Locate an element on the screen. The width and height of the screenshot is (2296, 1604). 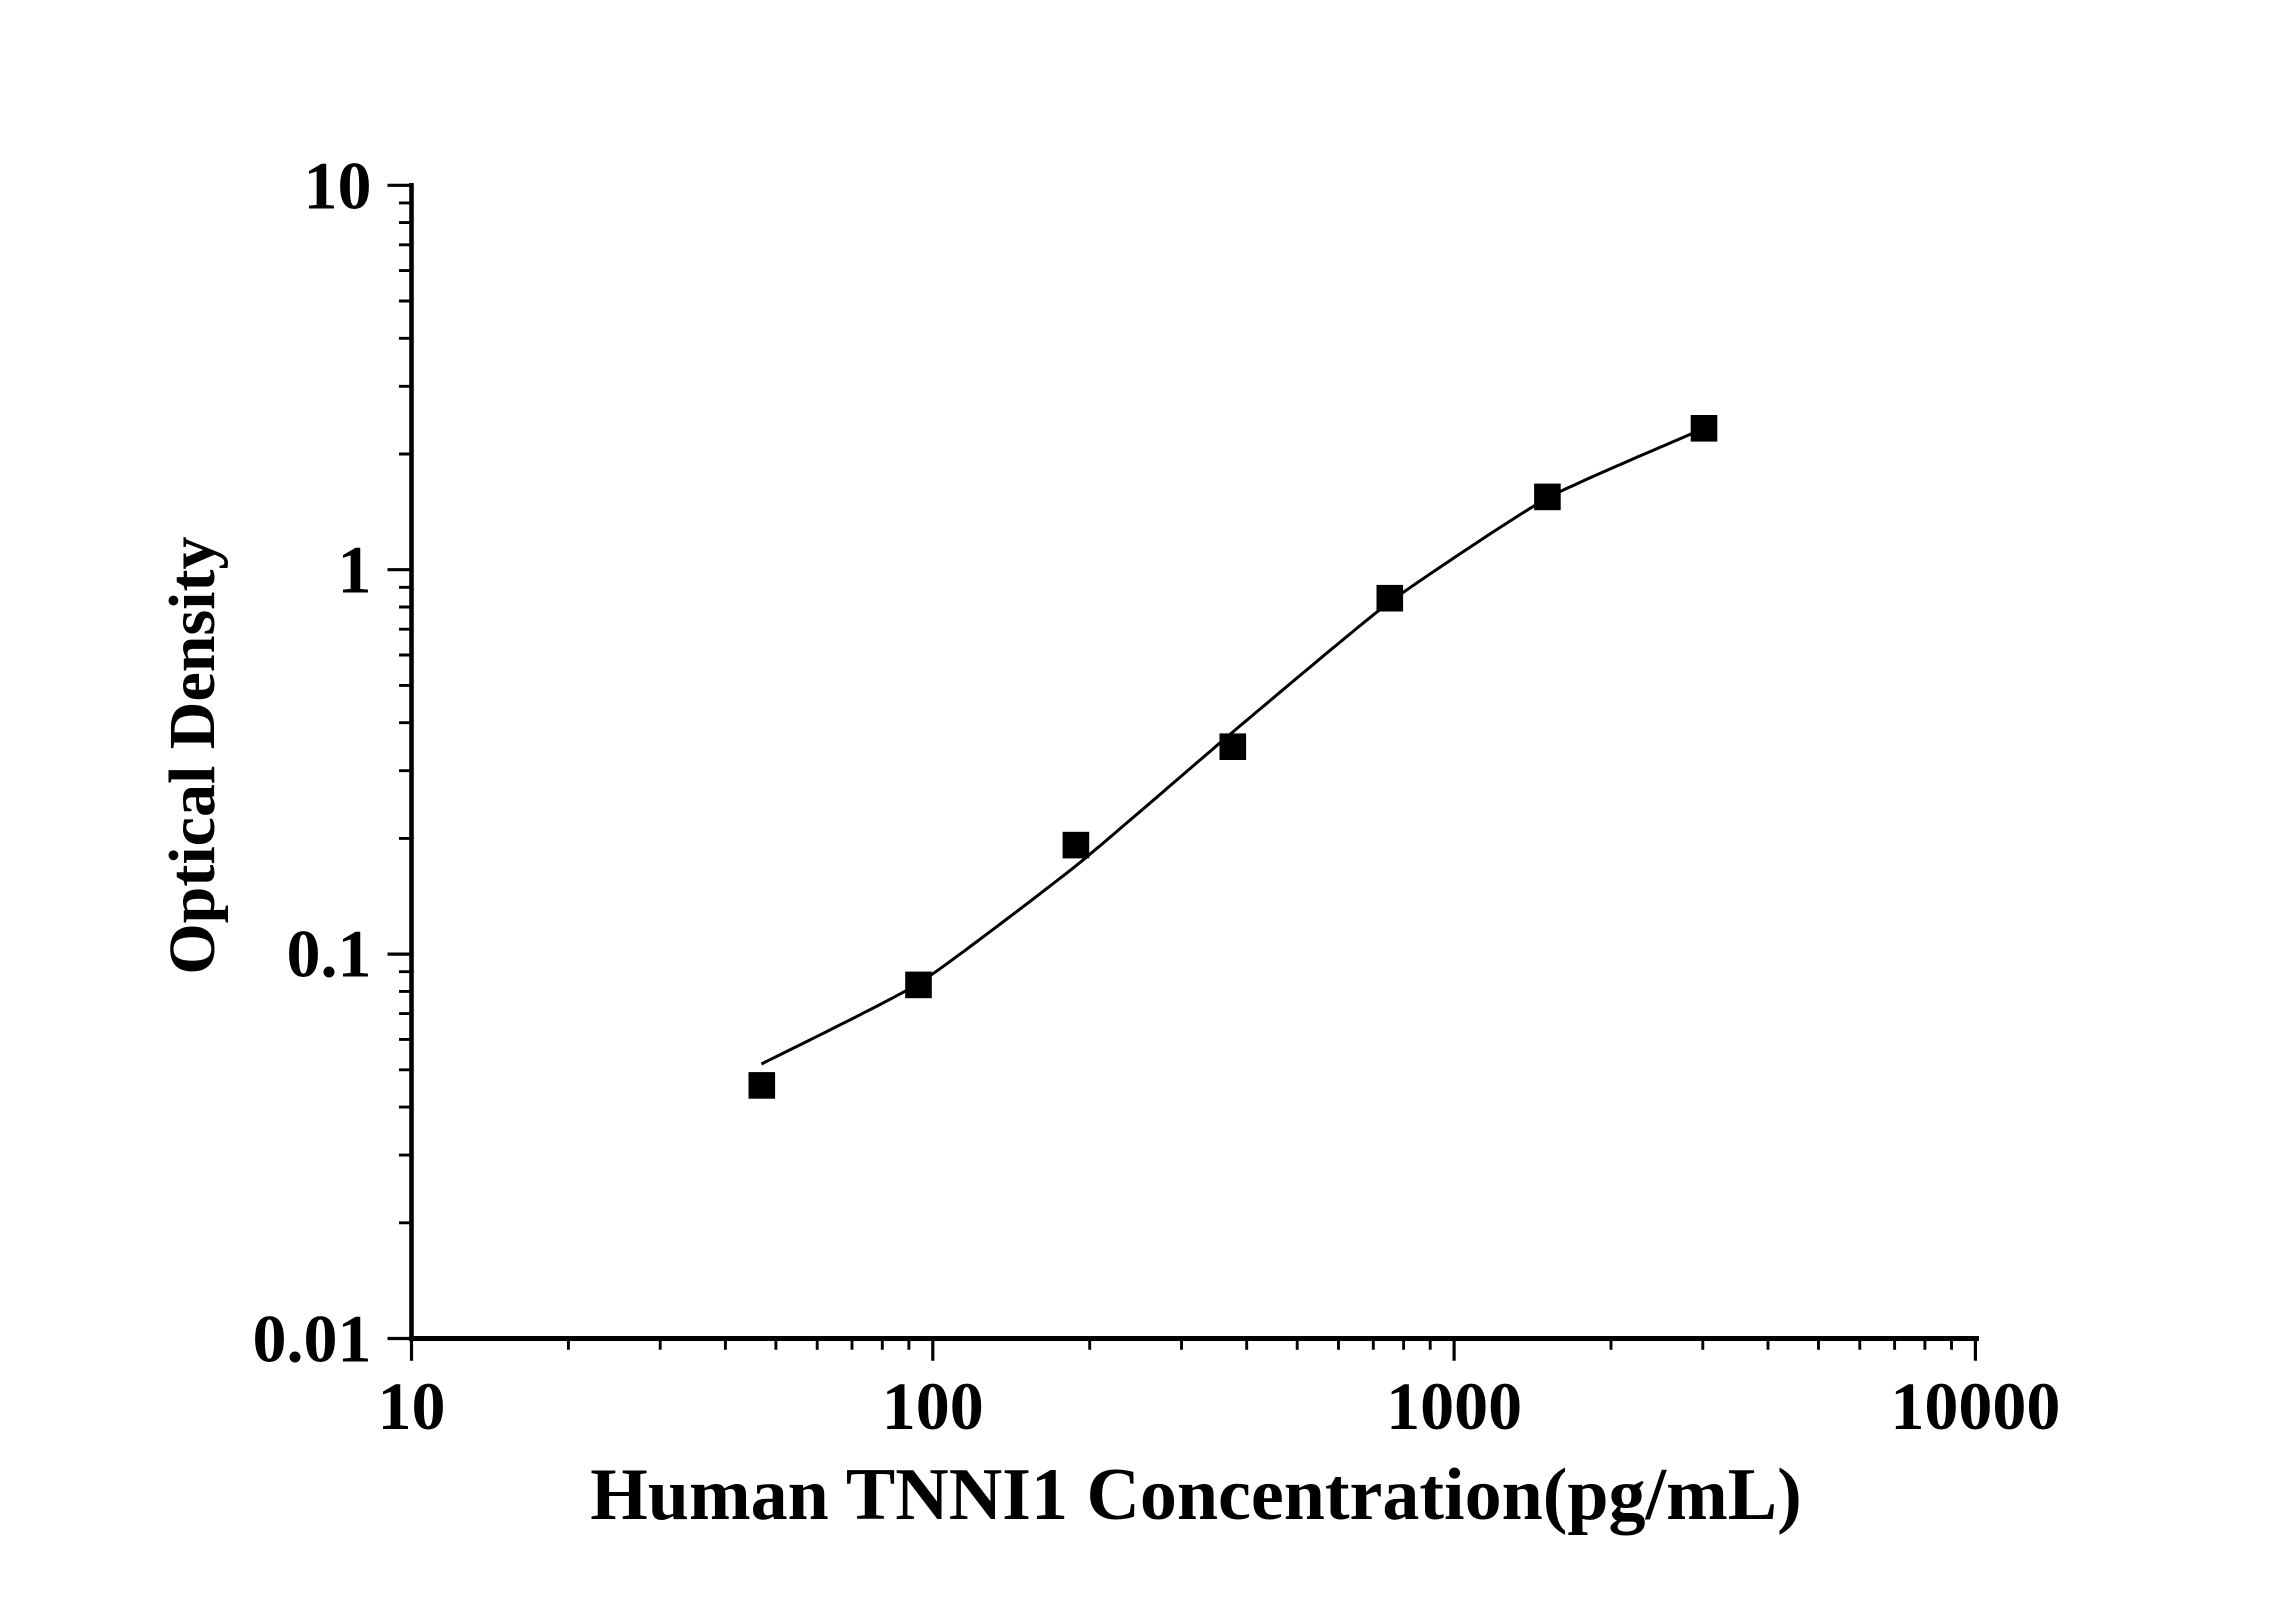
svg-text: 100 is located at coordinates (933, 1406).